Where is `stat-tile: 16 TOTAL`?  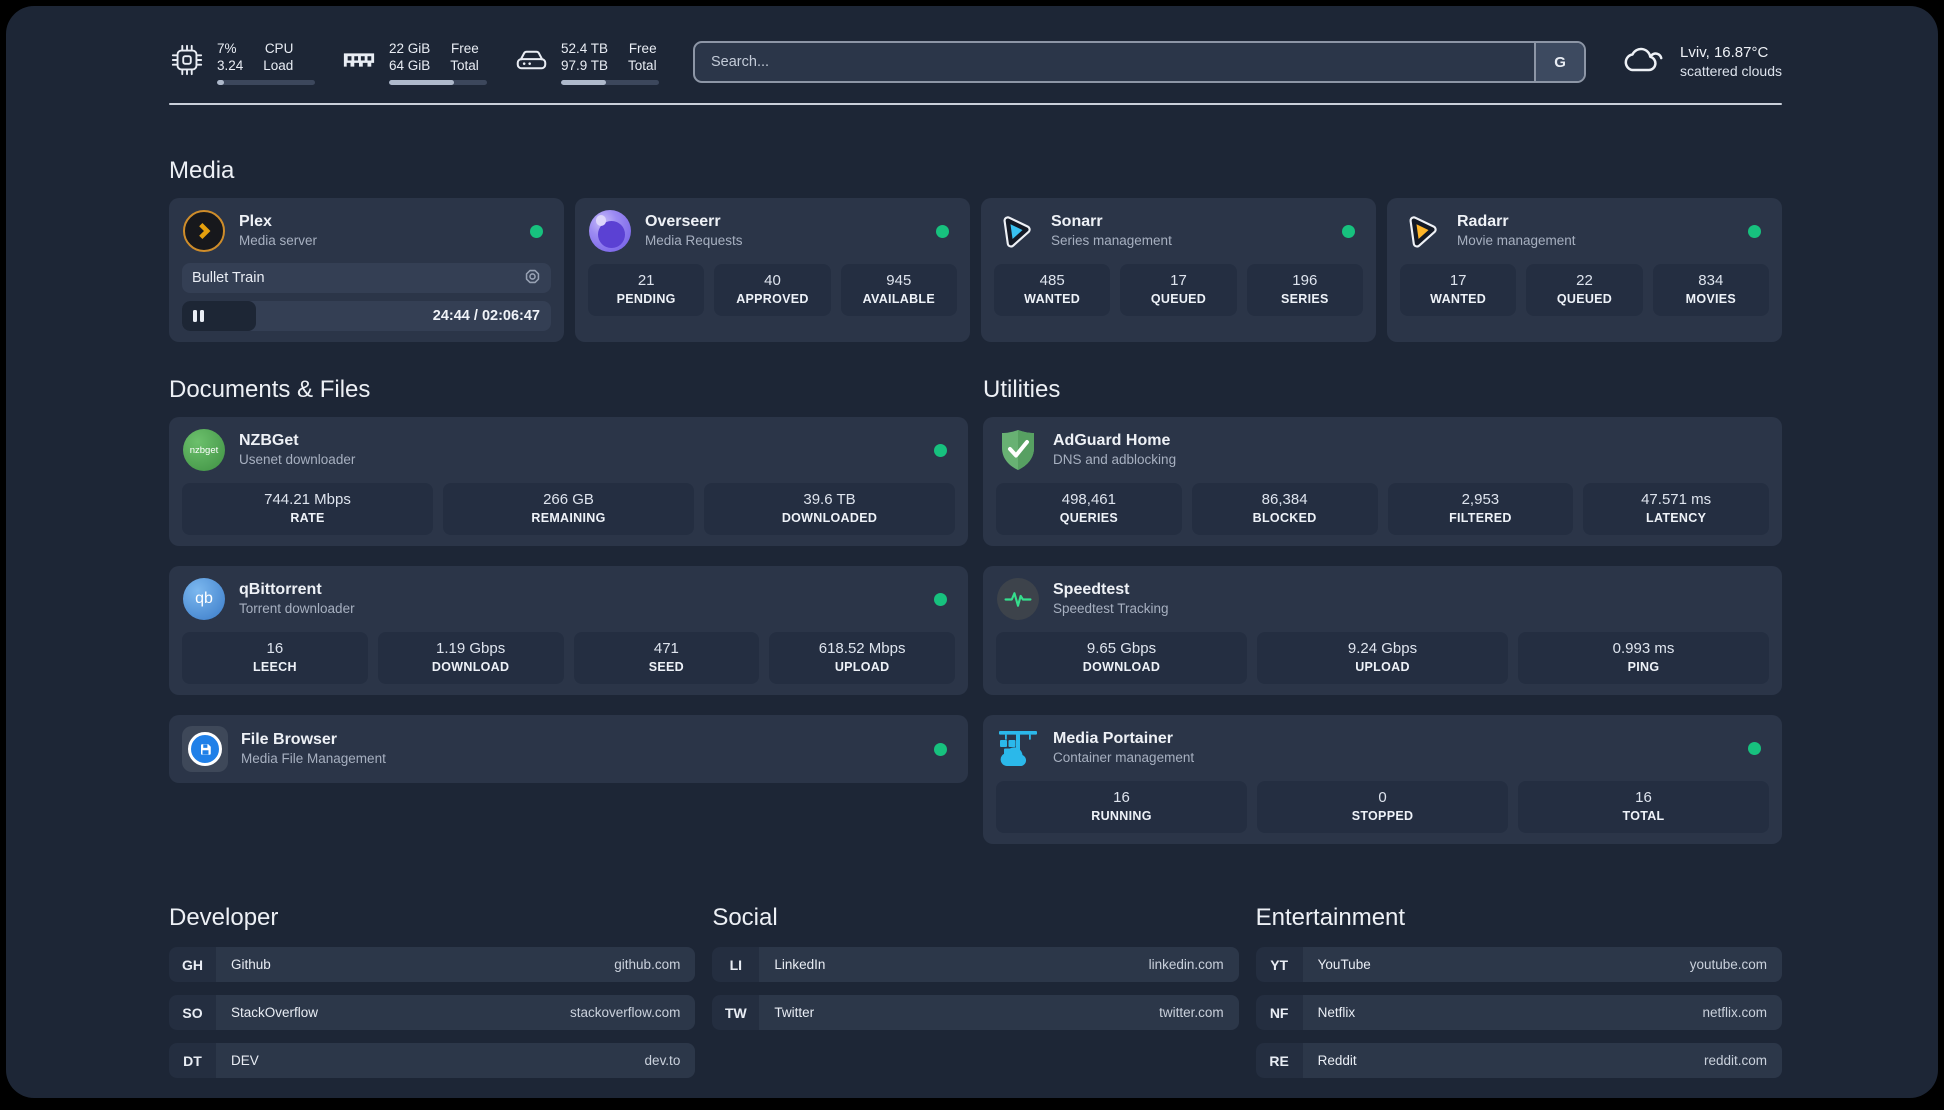
stat-tile: 16 TOTAL is located at coordinates (1643, 807).